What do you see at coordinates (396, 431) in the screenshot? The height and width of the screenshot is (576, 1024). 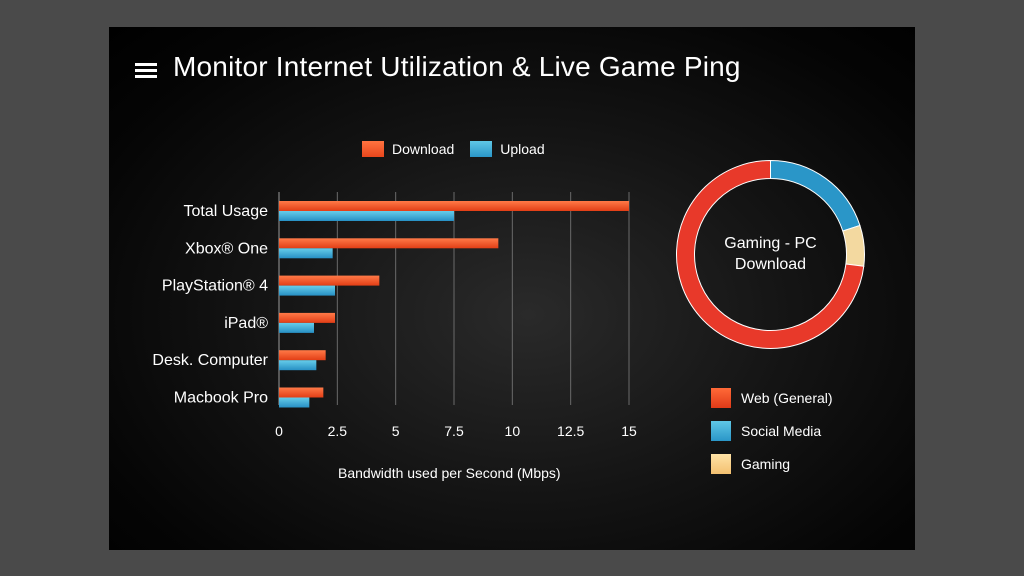 I see `x-tick-label: 5` at bounding box center [396, 431].